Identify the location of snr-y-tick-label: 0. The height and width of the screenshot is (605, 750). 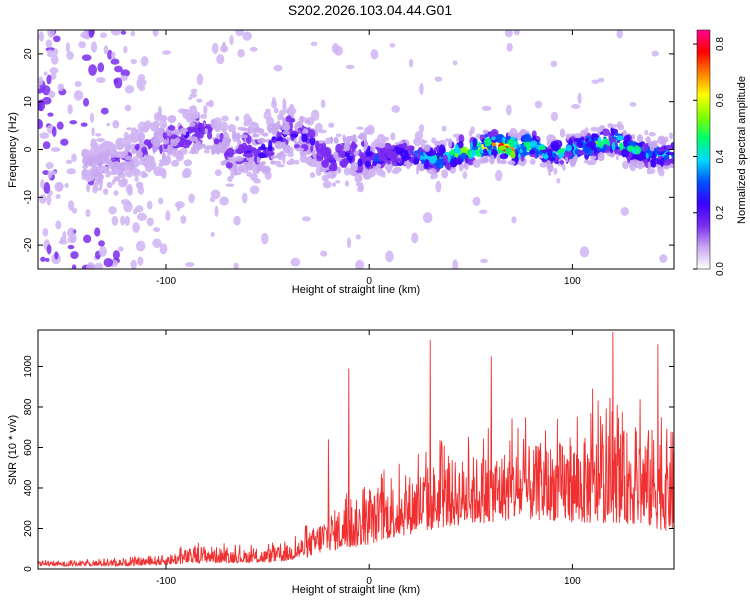
(28, 569).